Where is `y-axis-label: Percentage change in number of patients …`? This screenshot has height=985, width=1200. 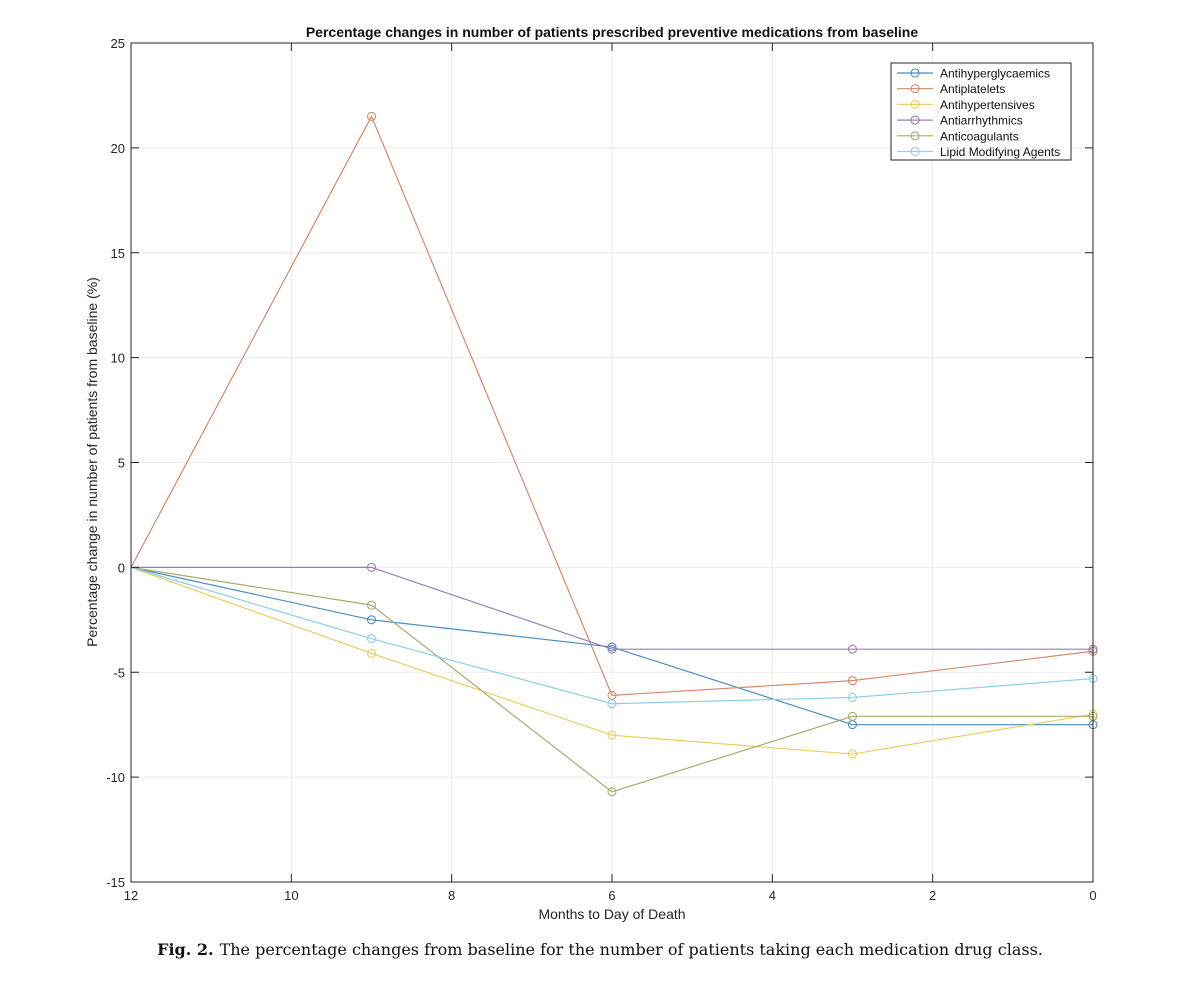 y-axis-label: Percentage change in number of patients … is located at coordinates (92, 462).